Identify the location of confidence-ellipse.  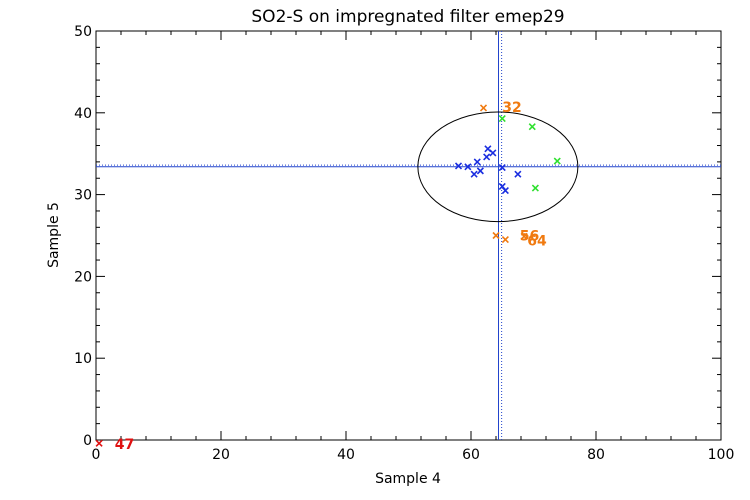
(498, 167).